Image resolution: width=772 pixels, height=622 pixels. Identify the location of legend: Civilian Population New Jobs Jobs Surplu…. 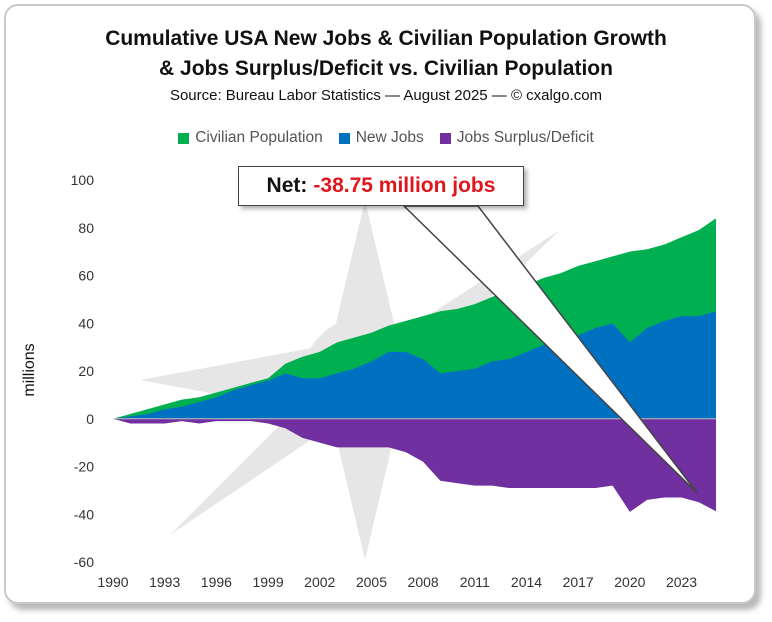
(386, 138).